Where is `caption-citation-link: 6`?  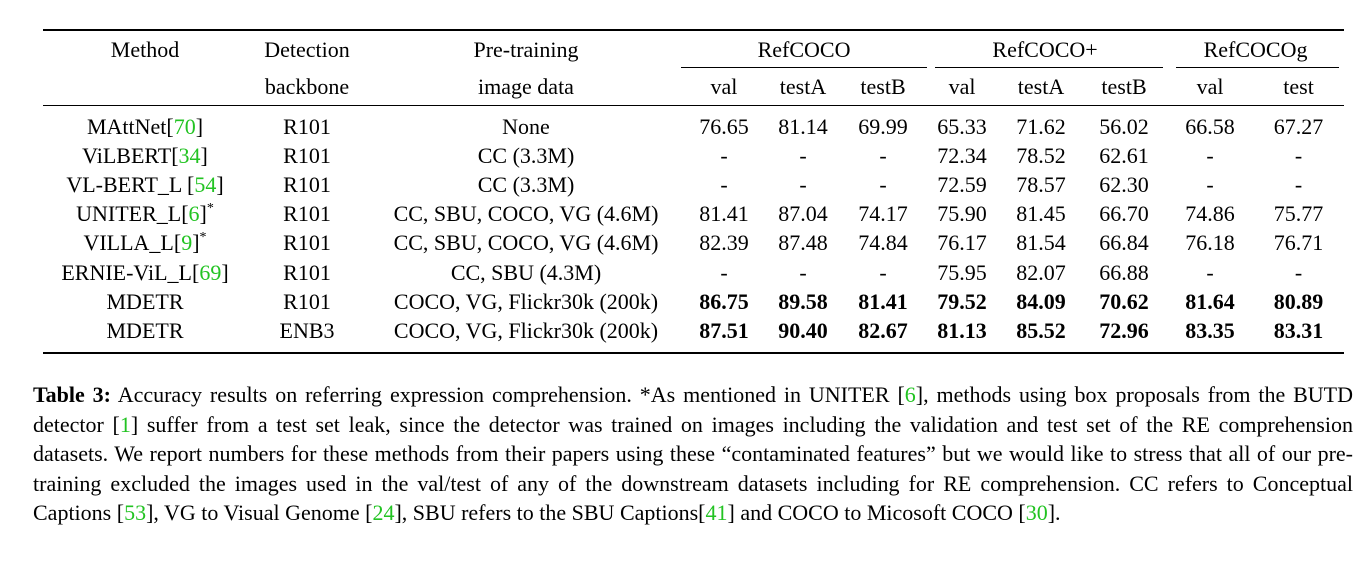 caption-citation-link: 6 is located at coordinates (910, 394).